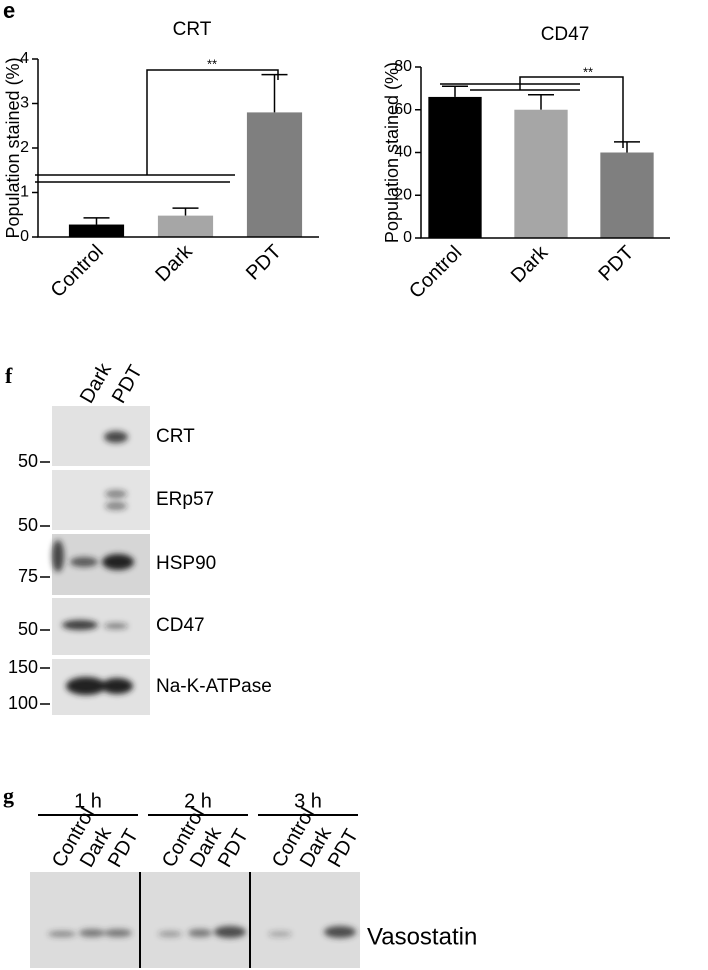  I want to click on protein-label: CRT, so click(175, 436).